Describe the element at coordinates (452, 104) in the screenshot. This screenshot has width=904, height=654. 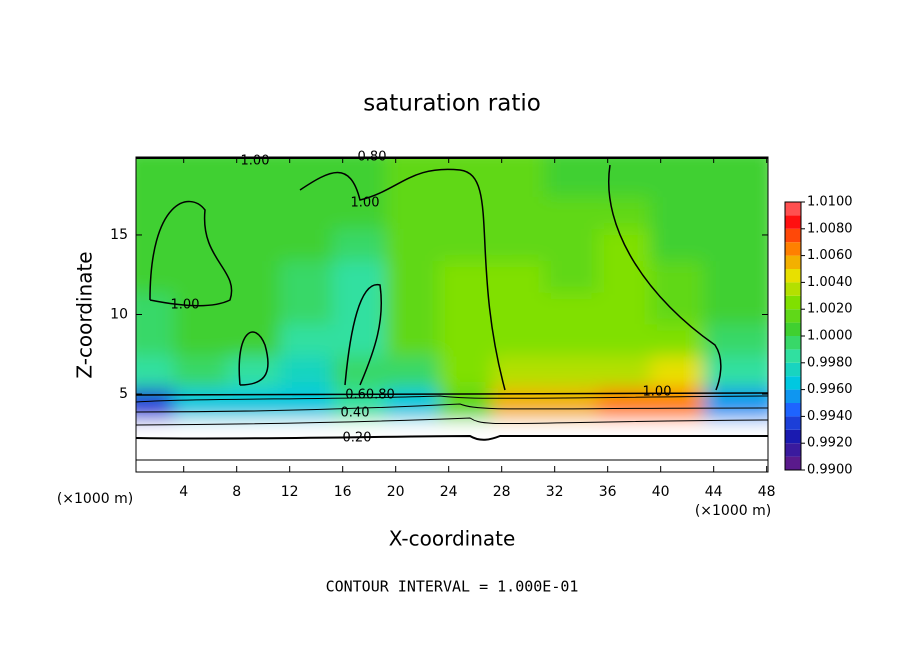
I see `chart-title: saturation ratio` at that location.